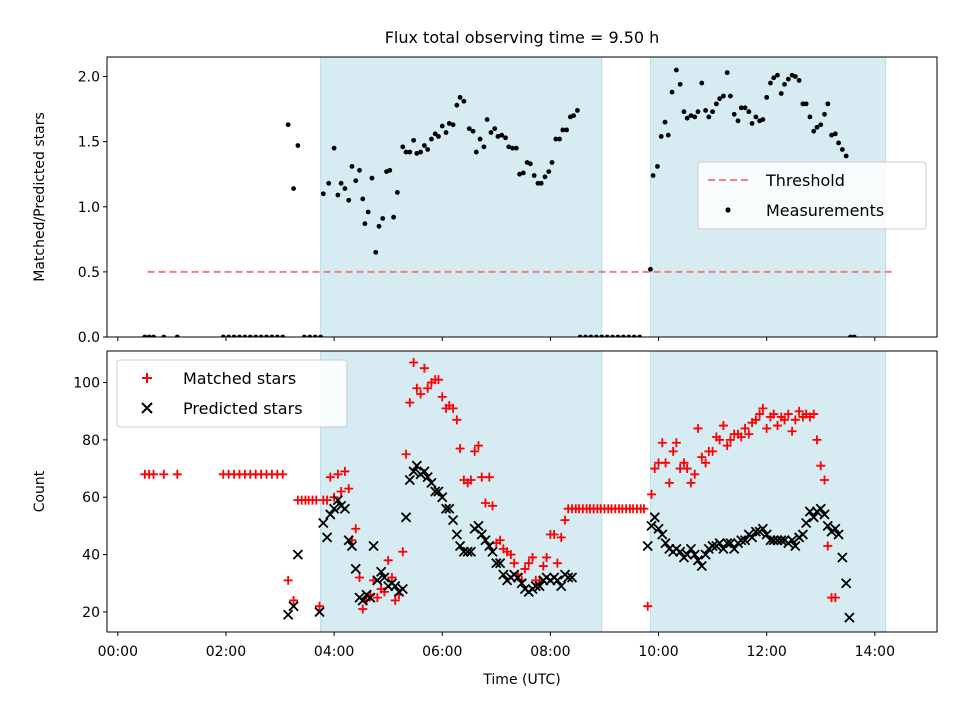  What do you see at coordinates (521, 680) in the screenshot?
I see `x-axis-label: Time (UTC)` at bounding box center [521, 680].